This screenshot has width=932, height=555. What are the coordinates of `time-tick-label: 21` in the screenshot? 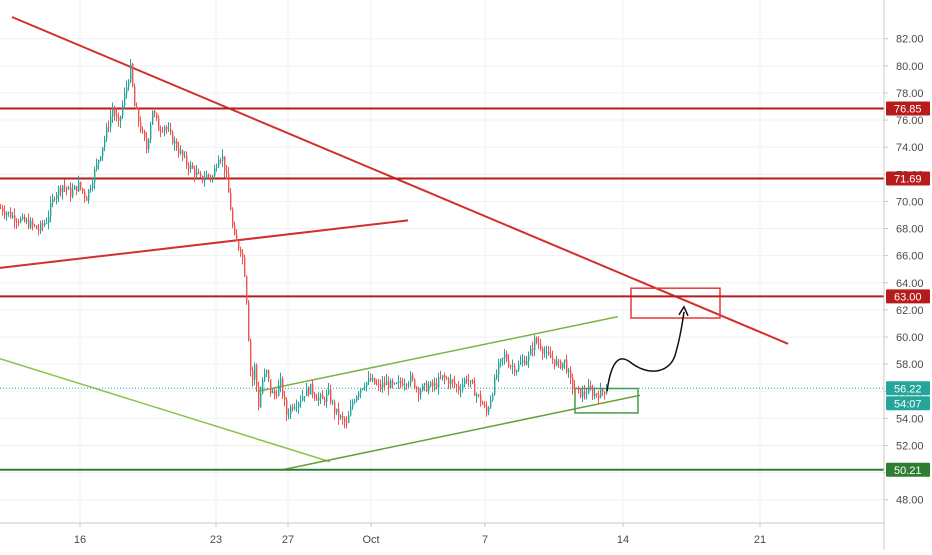 It's located at (760, 540).